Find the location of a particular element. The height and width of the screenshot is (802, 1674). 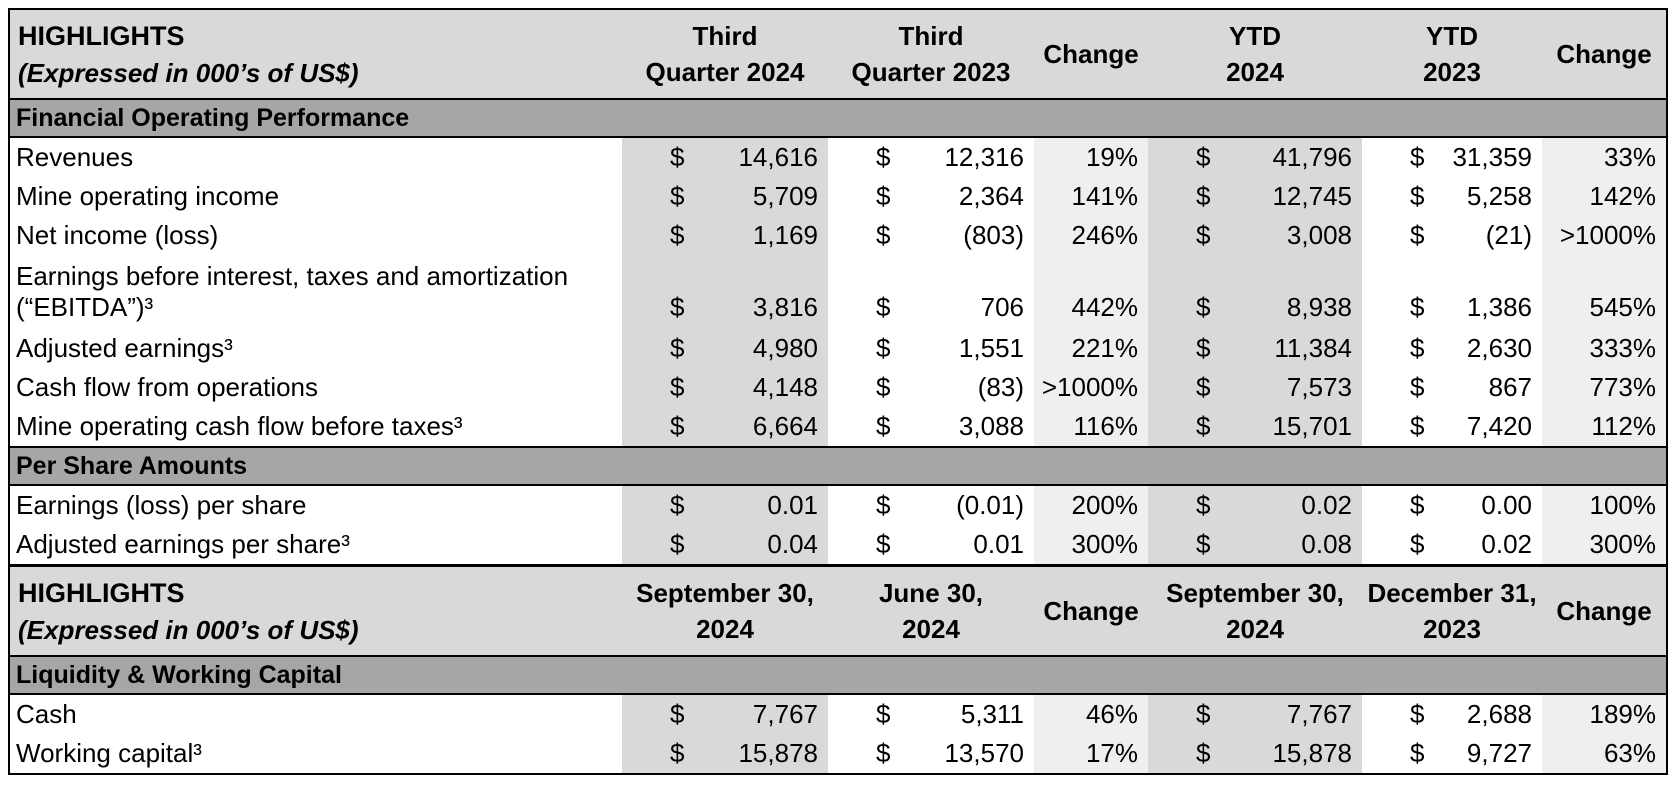

change-cell: >1000% is located at coordinates (1604, 235).